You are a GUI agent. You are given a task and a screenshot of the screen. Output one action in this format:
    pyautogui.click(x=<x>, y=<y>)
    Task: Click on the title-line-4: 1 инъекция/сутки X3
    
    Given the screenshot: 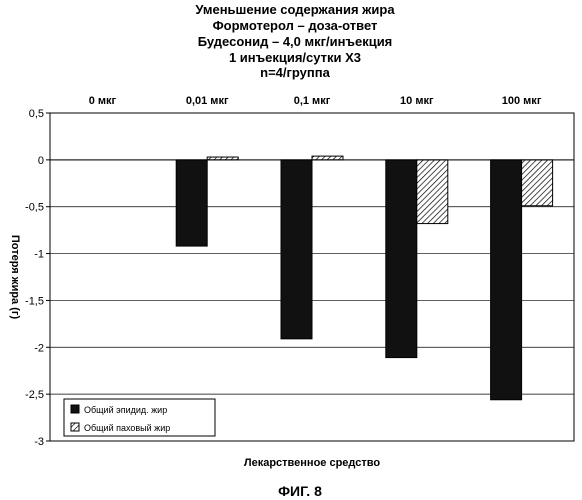 What is the action you would take?
    pyautogui.click(x=295, y=57)
    